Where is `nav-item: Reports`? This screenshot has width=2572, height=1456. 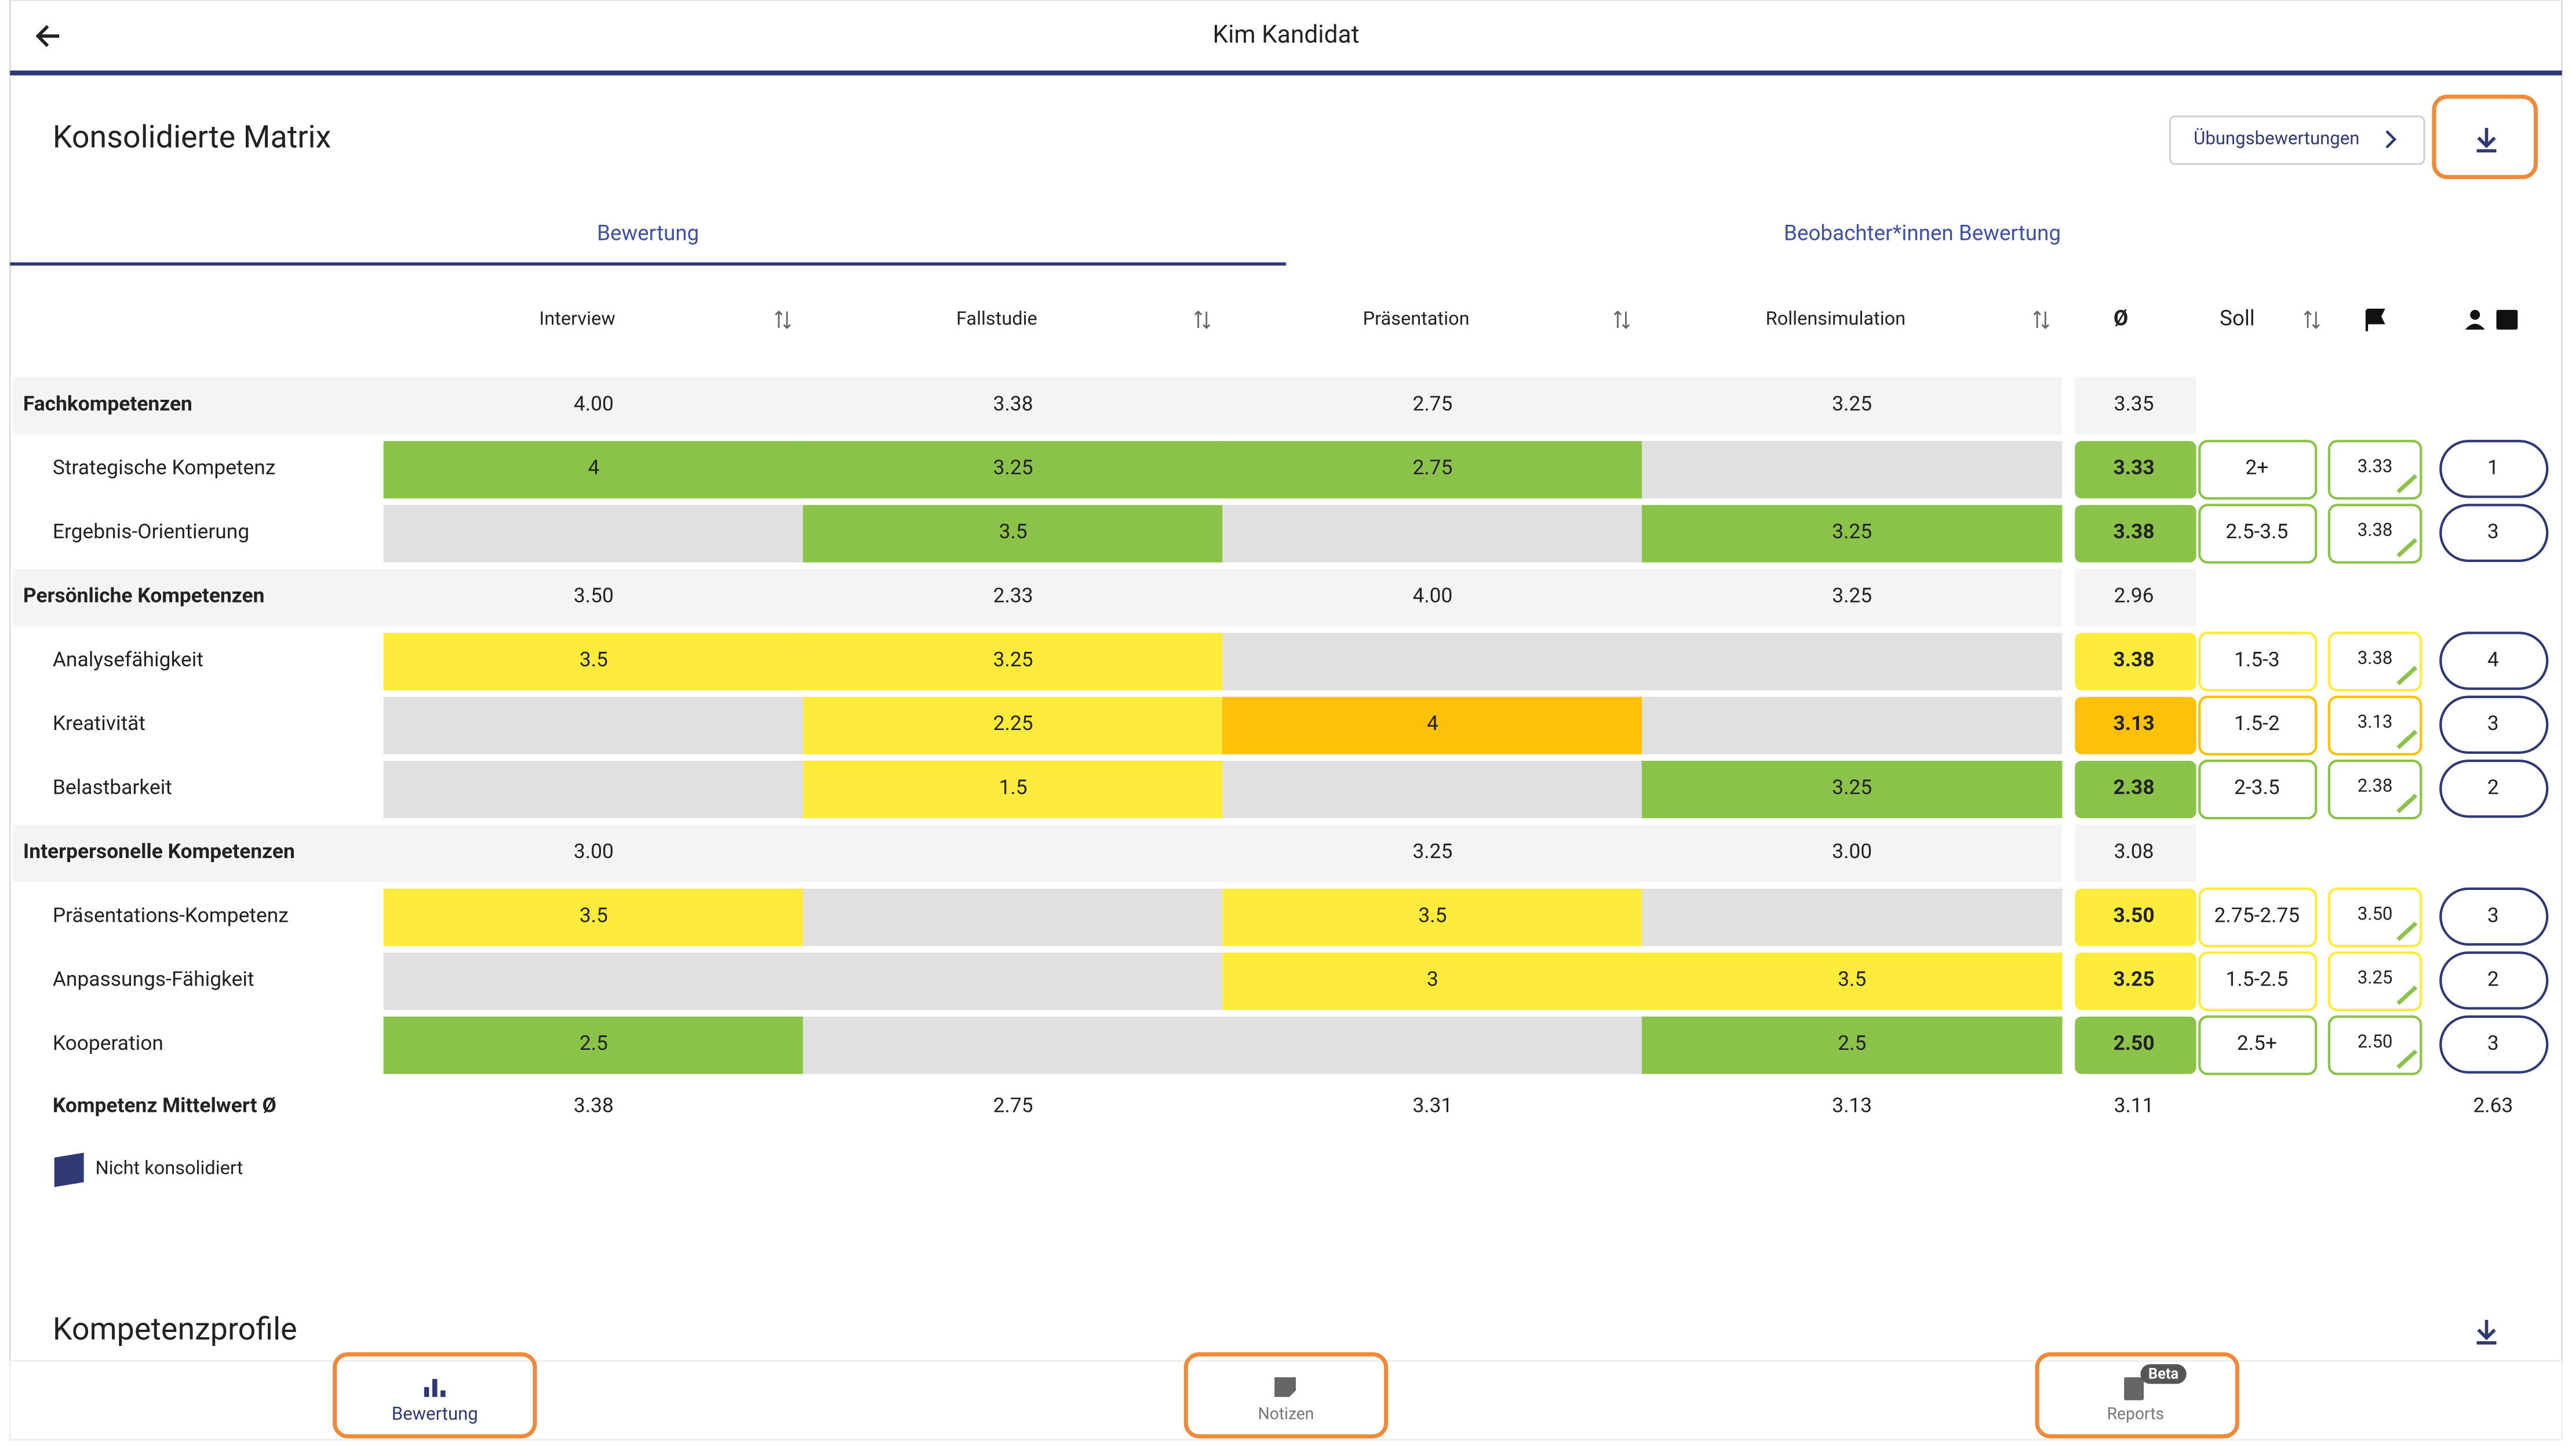
nav-item: Reports is located at coordinates (2136, 1414).